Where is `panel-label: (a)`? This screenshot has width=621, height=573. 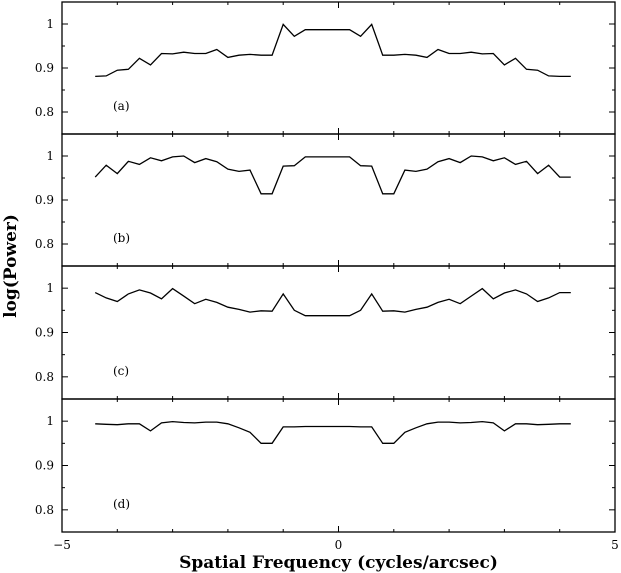 panel-label: (a) is located at coordinates (121, 106).